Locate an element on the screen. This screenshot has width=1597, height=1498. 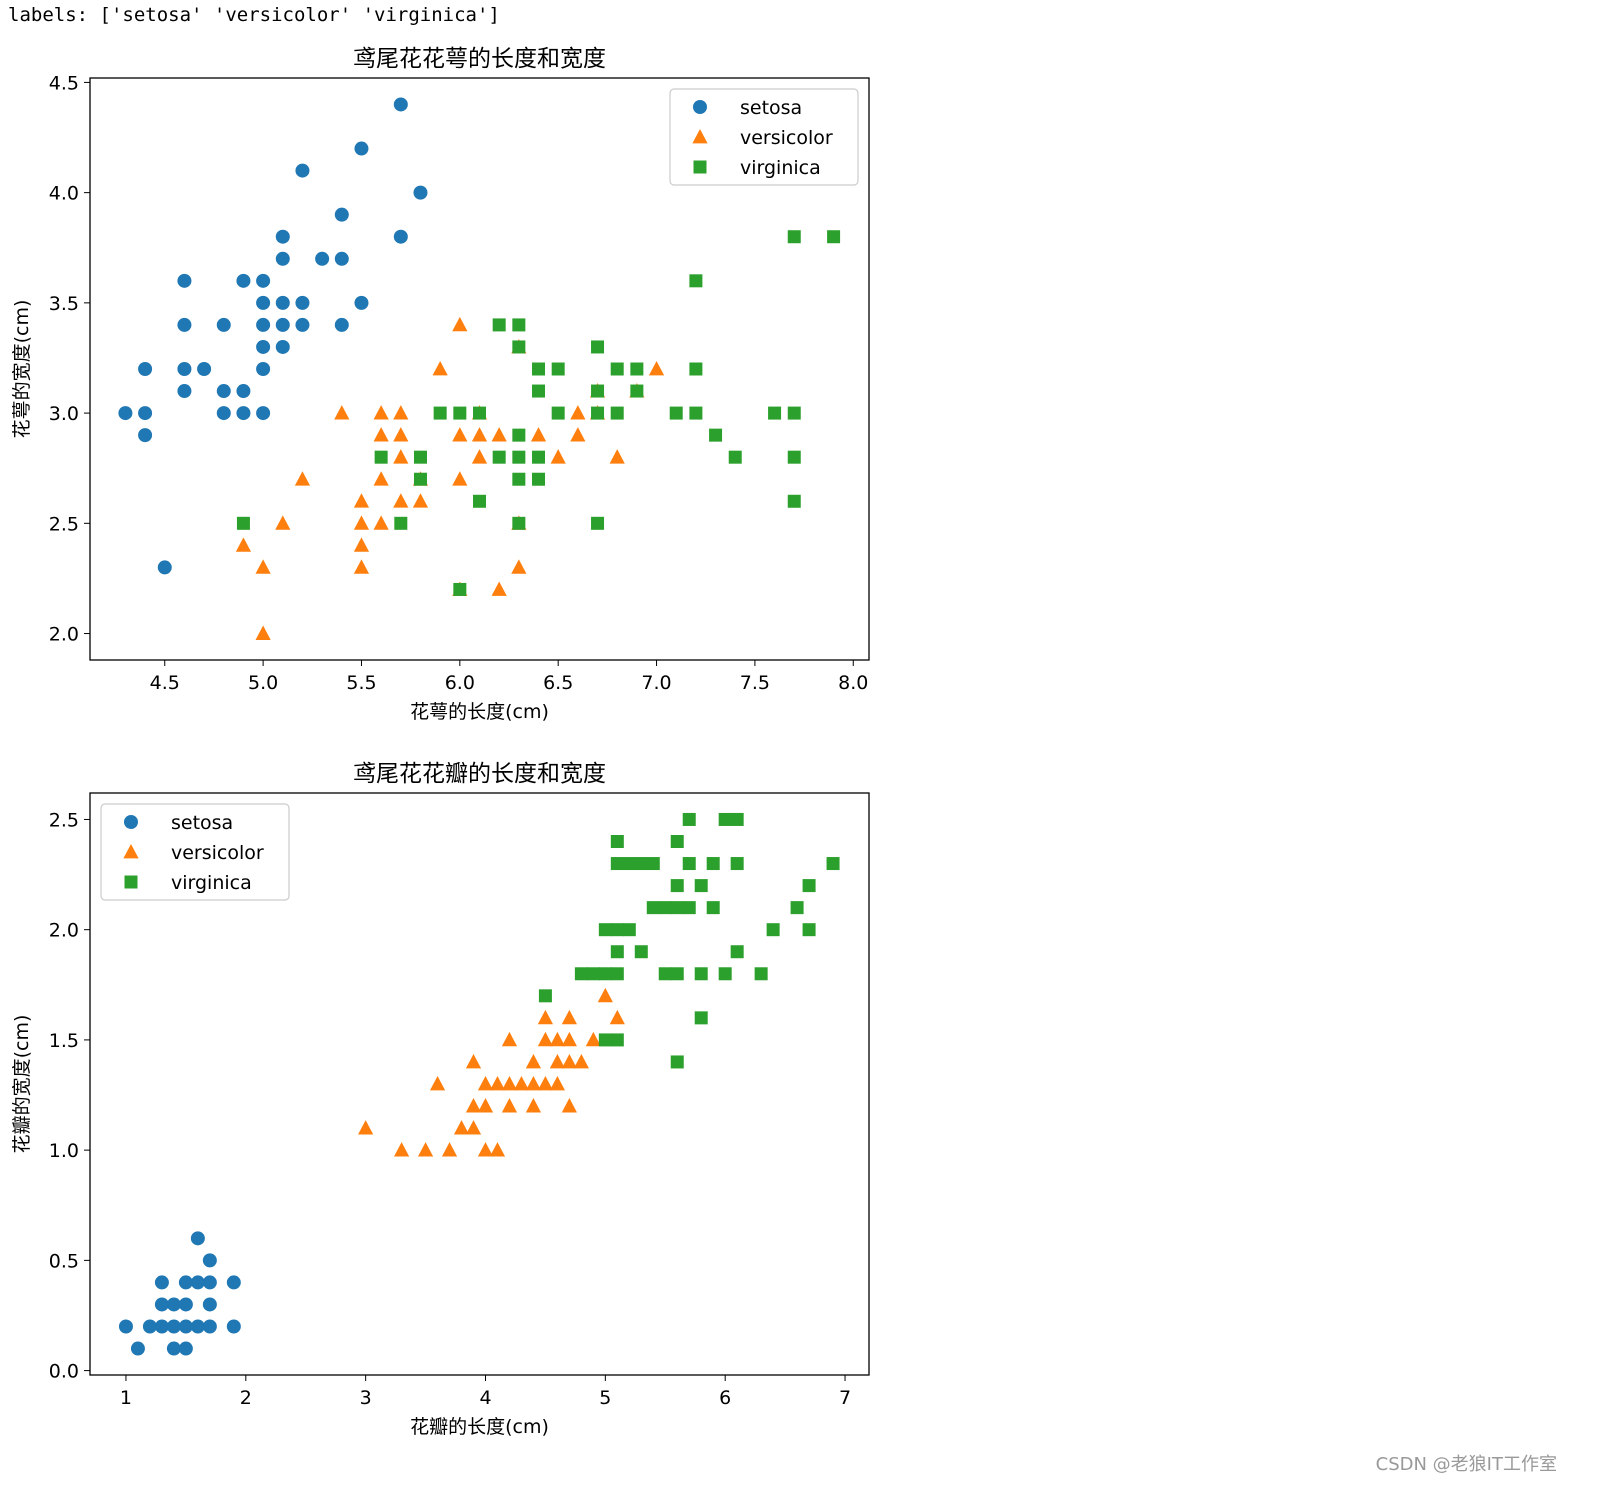
chart1-xtick-label: 5.5 is located at coordinates (361, 683).